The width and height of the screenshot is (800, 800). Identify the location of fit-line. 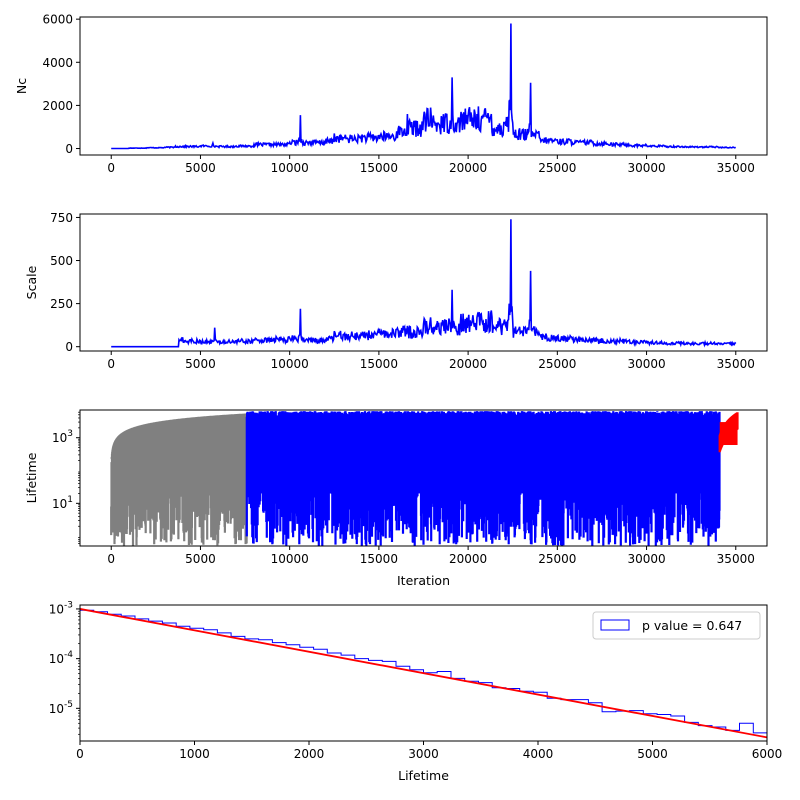
(423, 673).